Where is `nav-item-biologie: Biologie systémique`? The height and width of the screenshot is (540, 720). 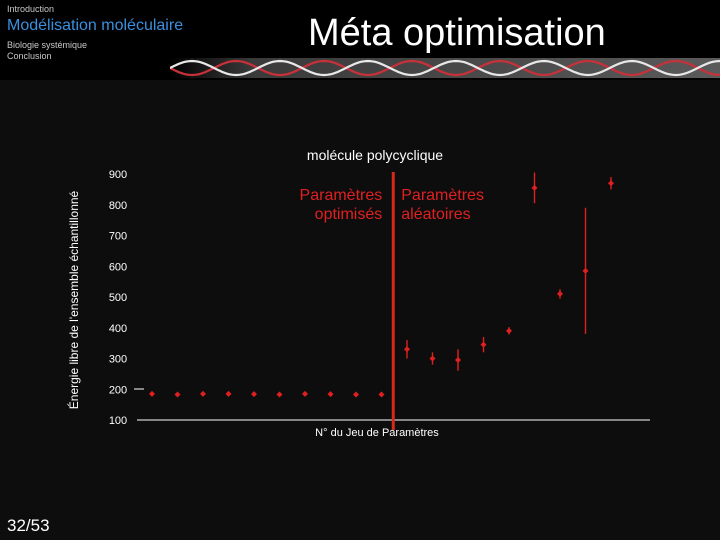
nav-item-biologie: Biologie systémique is located at coordinates (47, 45).